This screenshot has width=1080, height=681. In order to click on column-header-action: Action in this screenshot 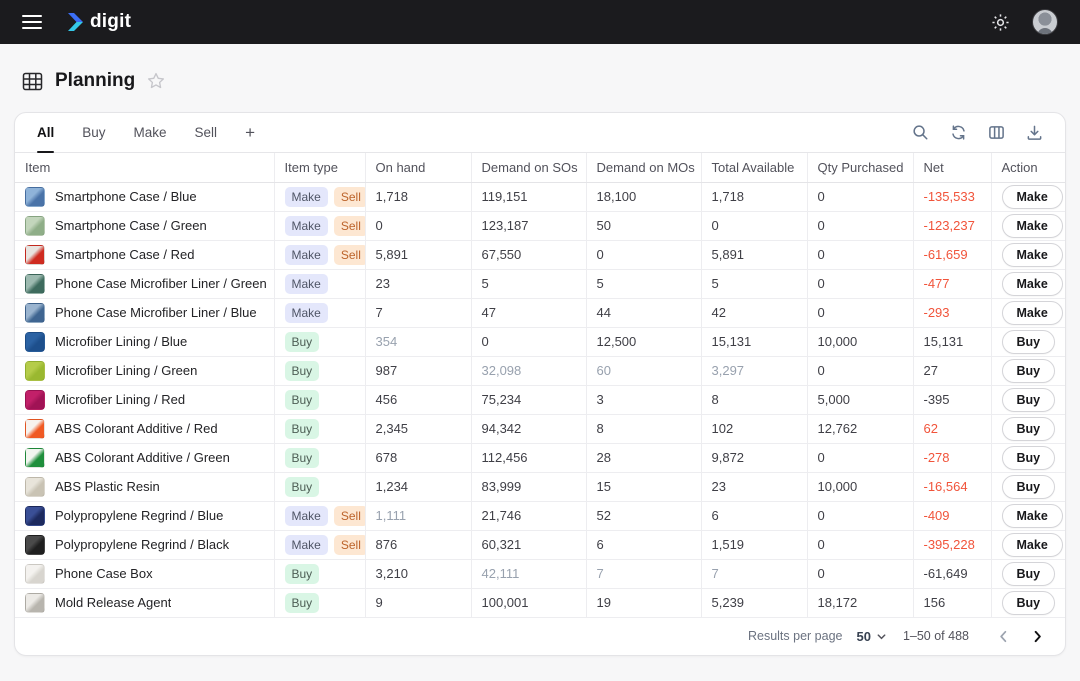, I will do `click(1027, 168)`.